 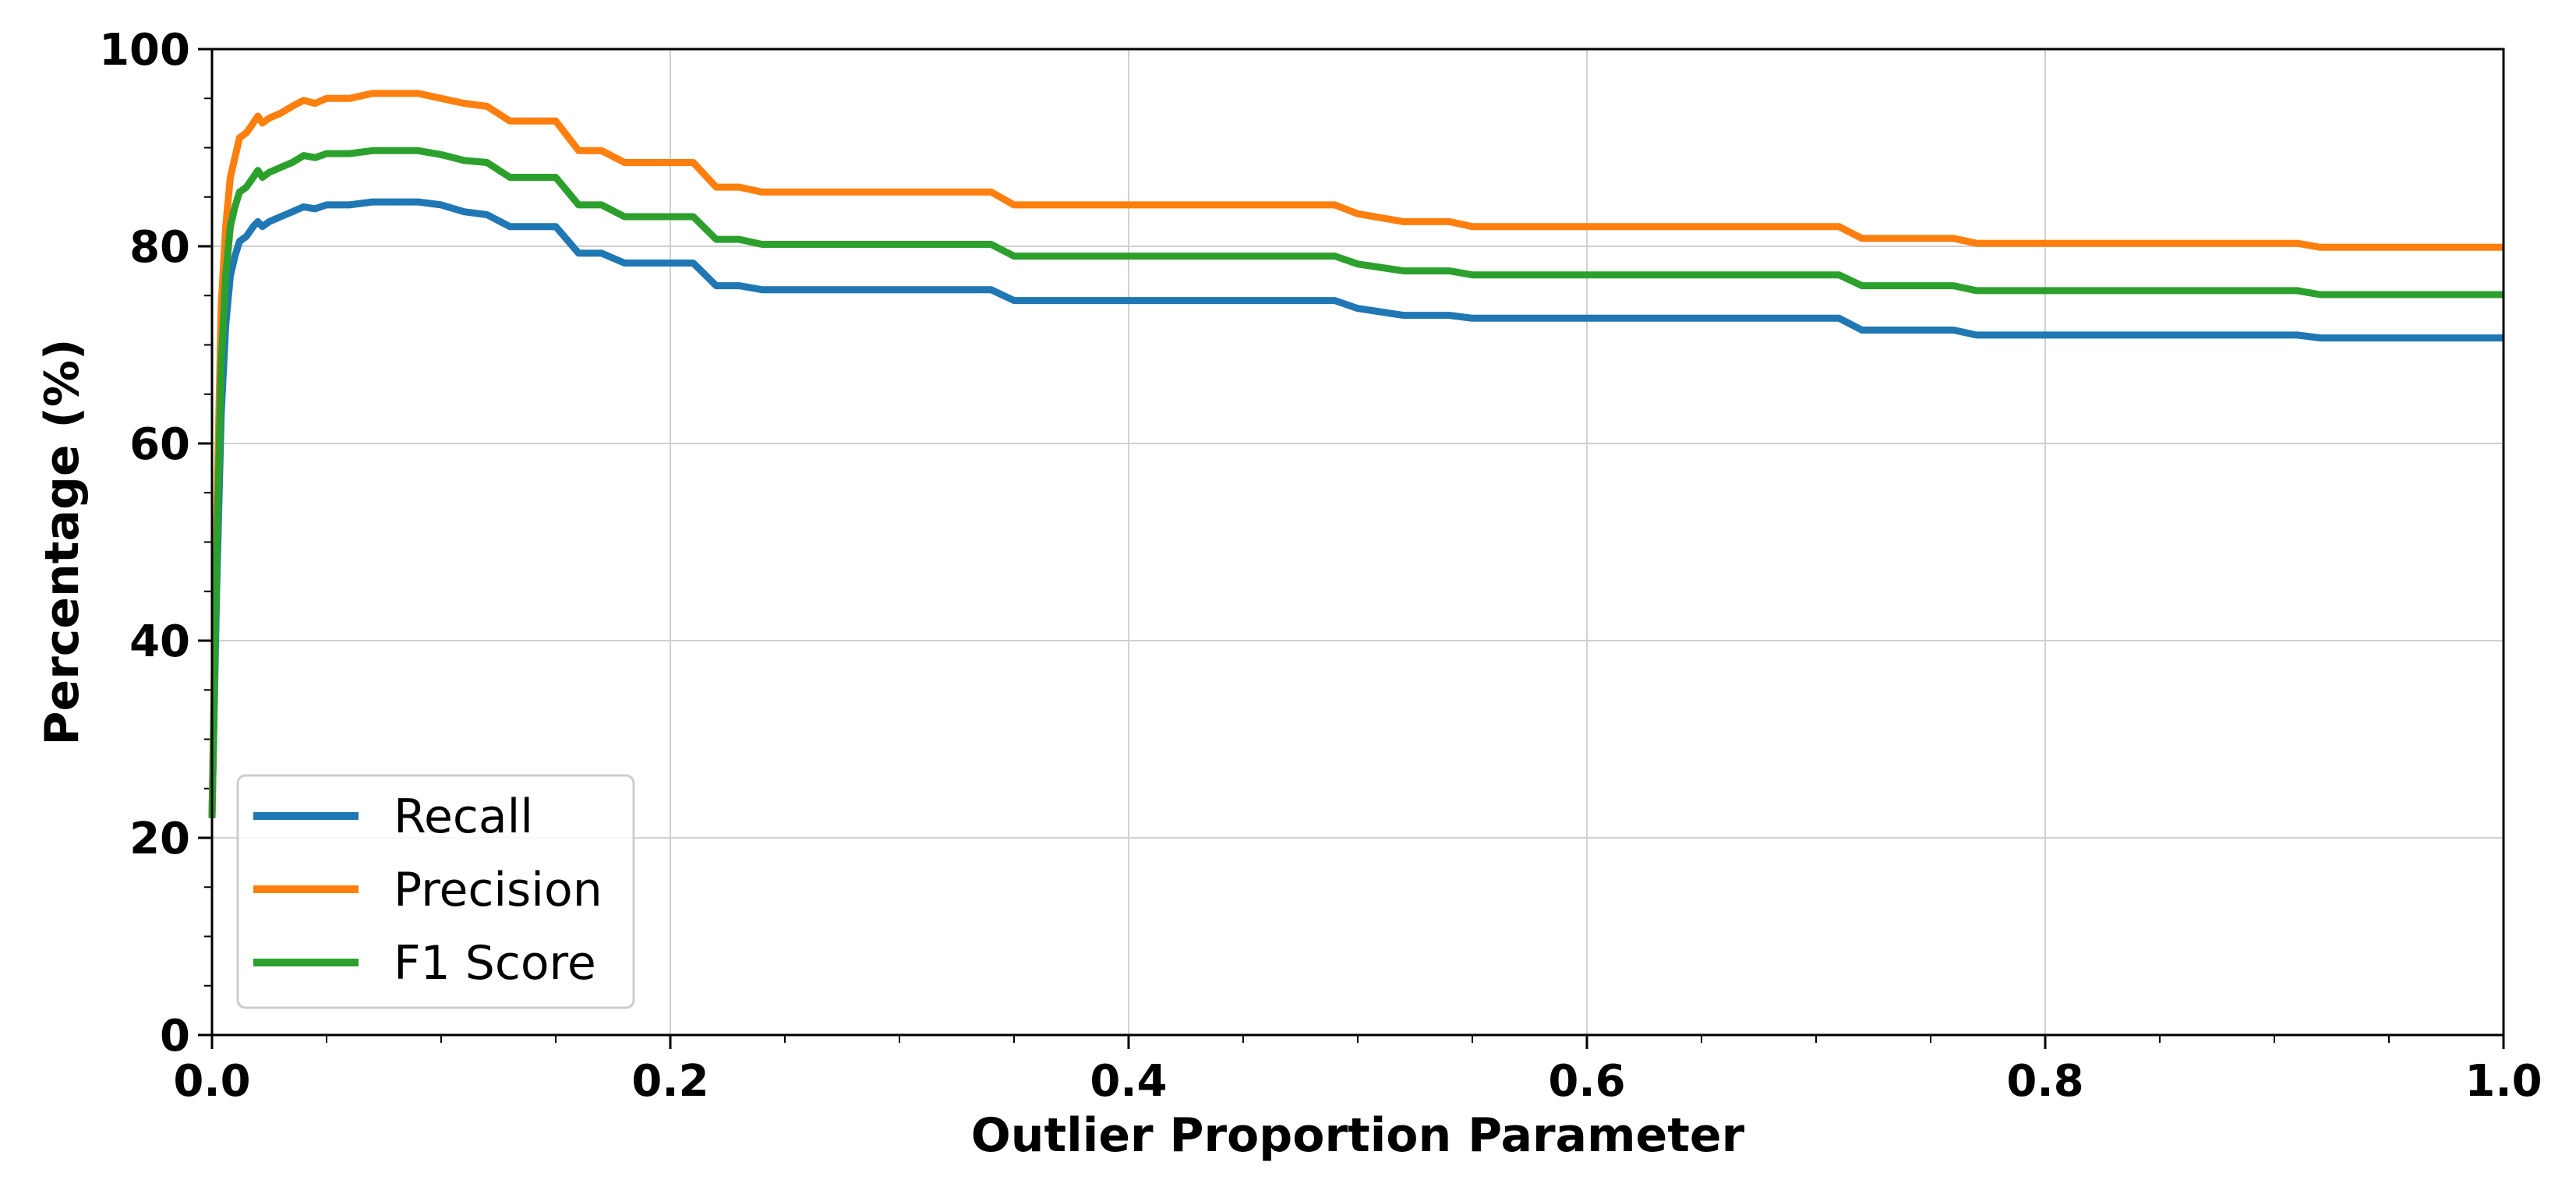 I want to click on legend-box, so click(x=435, y=891).